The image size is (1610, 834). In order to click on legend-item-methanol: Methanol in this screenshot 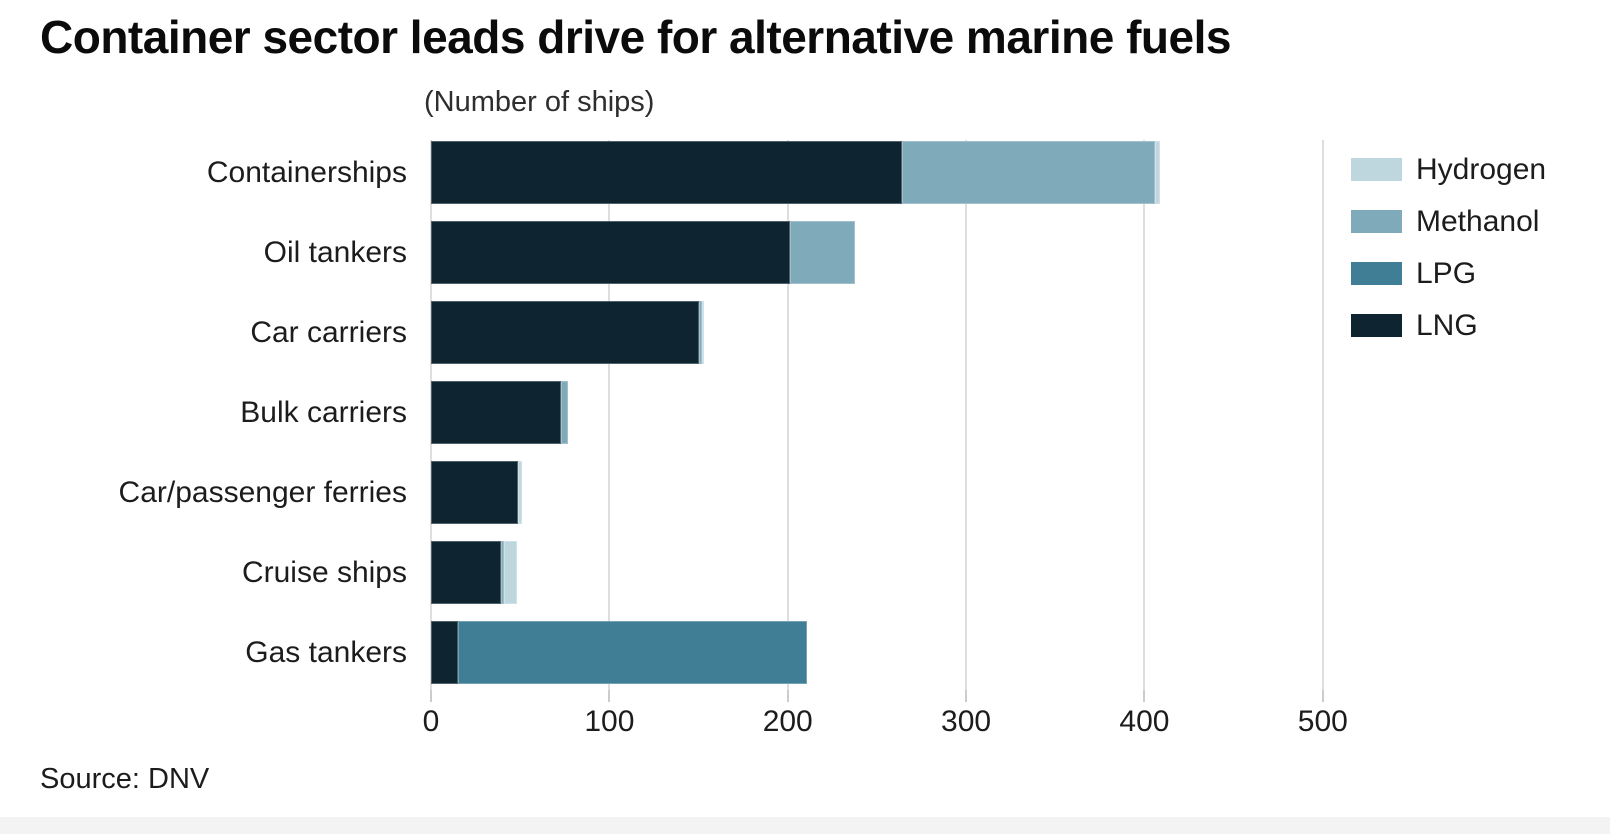, I will do `click(1448, 221)`.